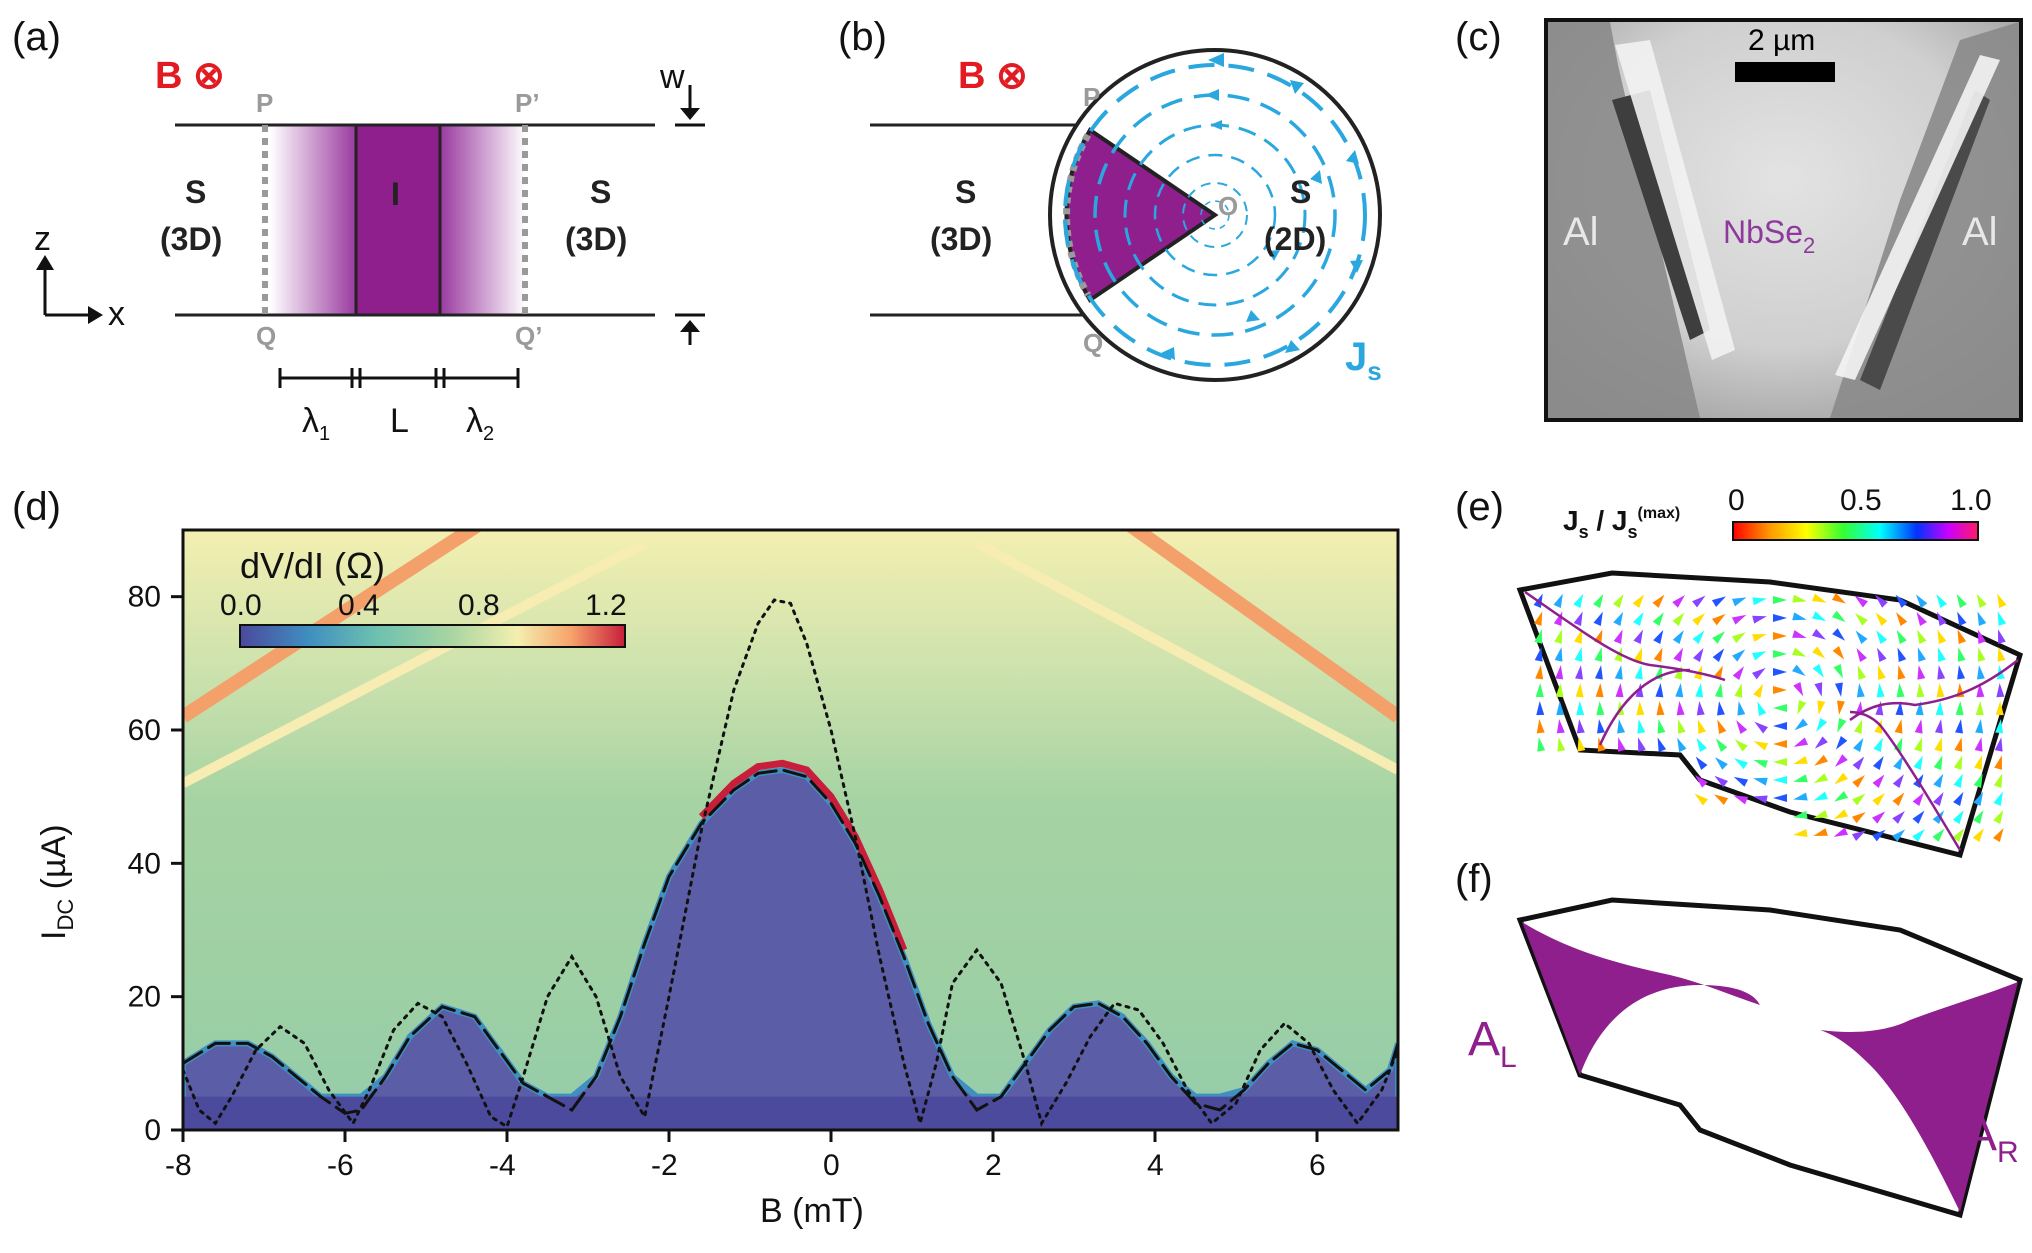 This screenshot has width=2032, height=1253. I want to click on panel-a-right-s: S, so click(600, 192).